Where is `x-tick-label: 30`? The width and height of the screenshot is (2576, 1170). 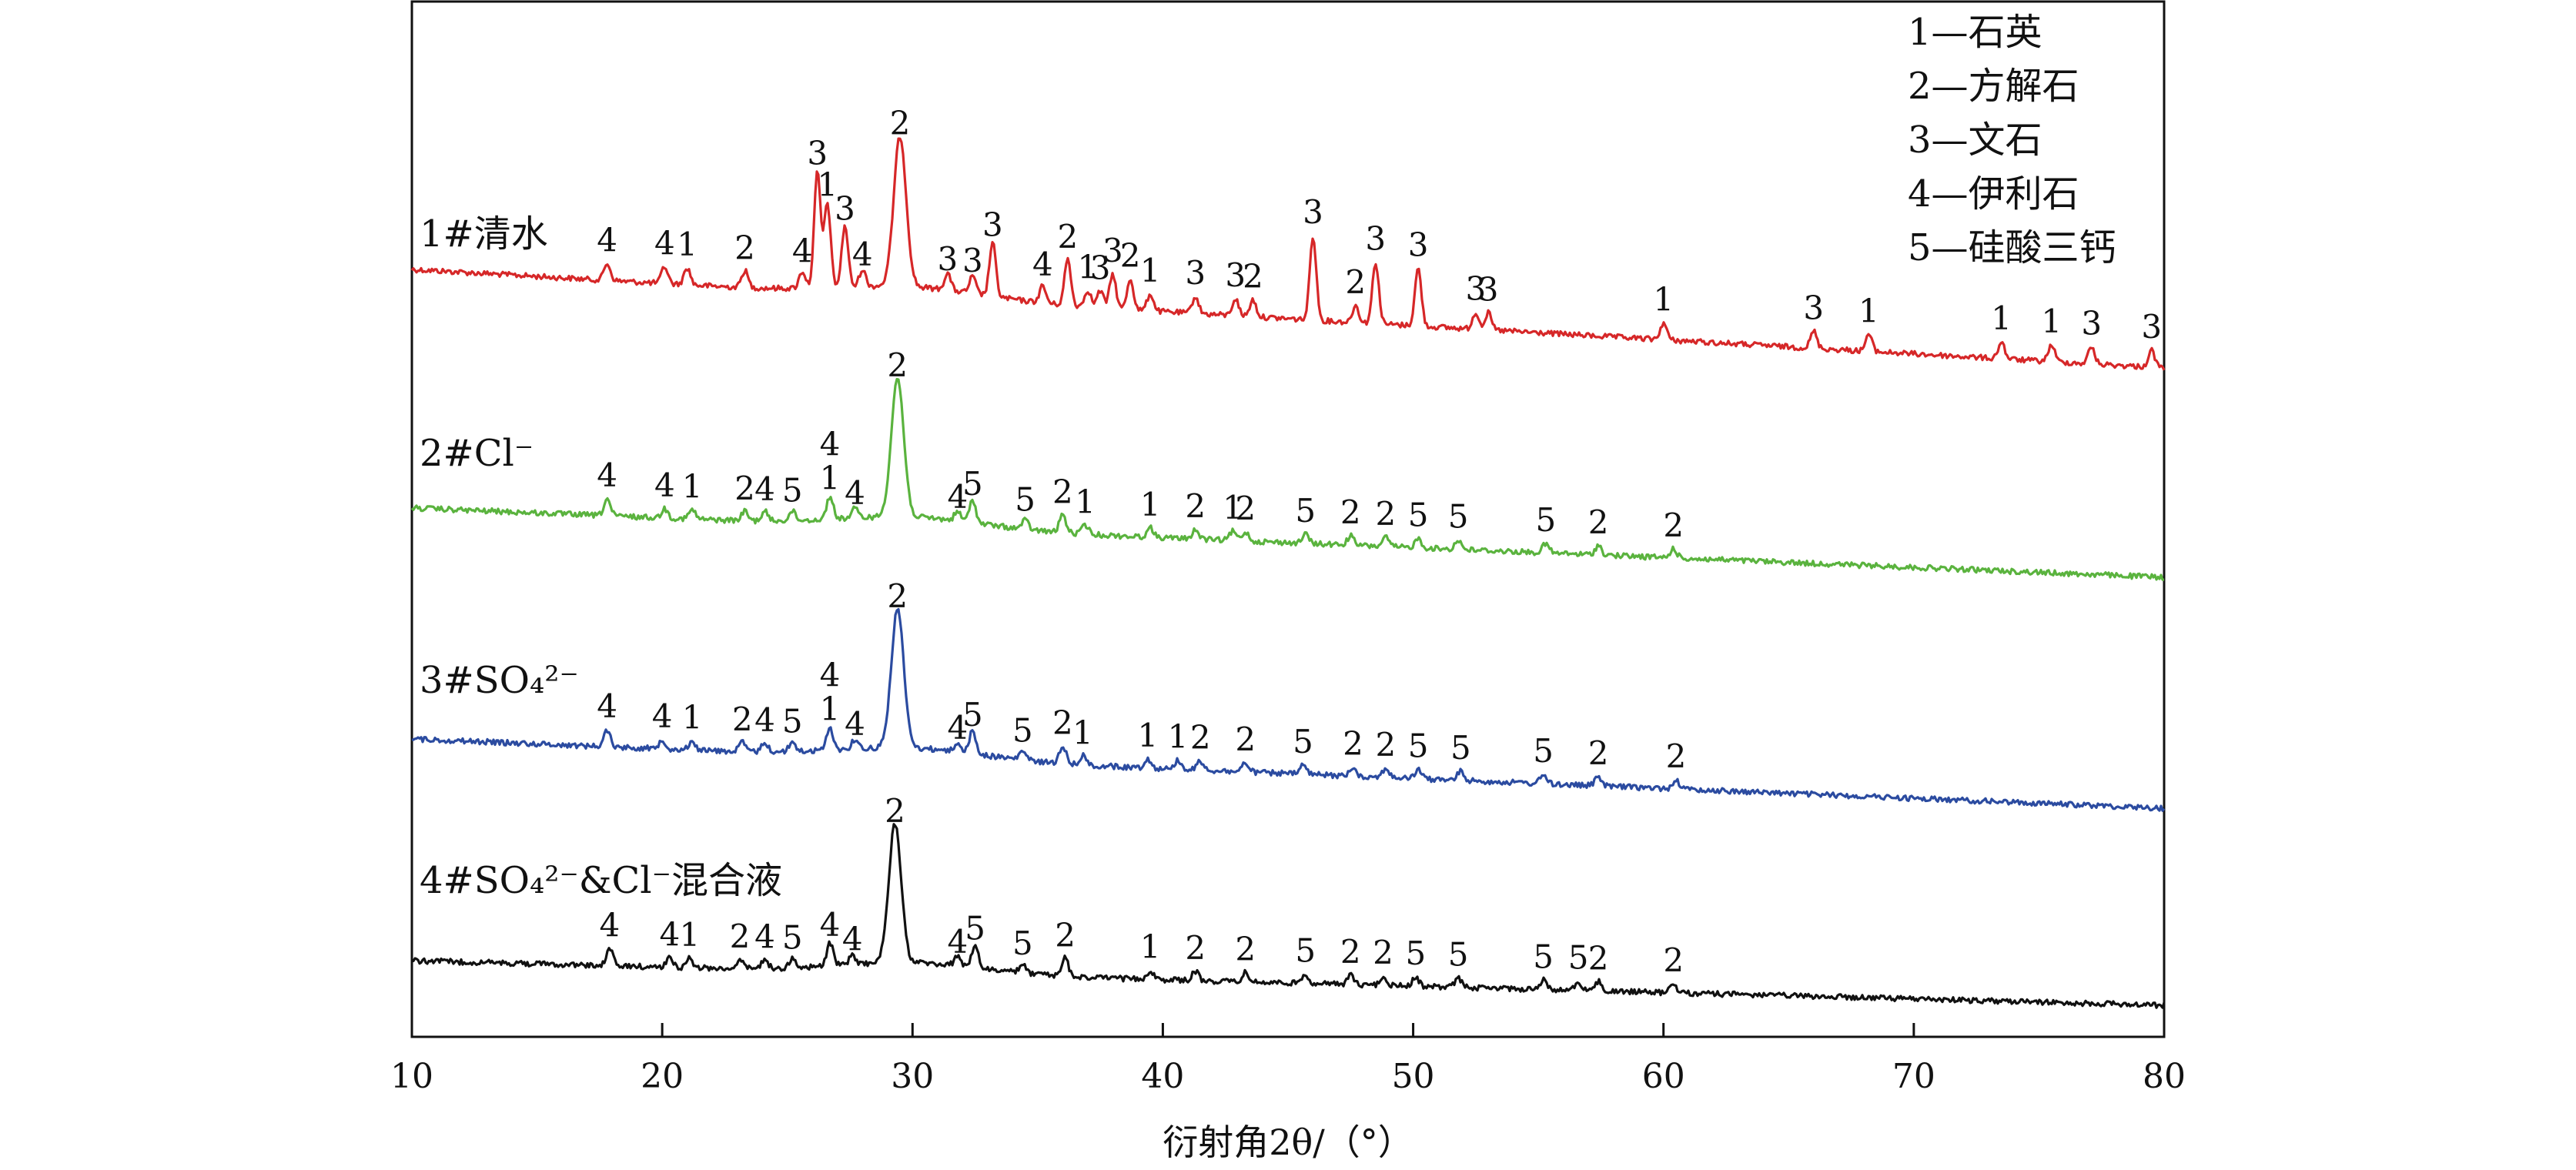 x-tick-label: 30 is located at coordinates (913, 1076).